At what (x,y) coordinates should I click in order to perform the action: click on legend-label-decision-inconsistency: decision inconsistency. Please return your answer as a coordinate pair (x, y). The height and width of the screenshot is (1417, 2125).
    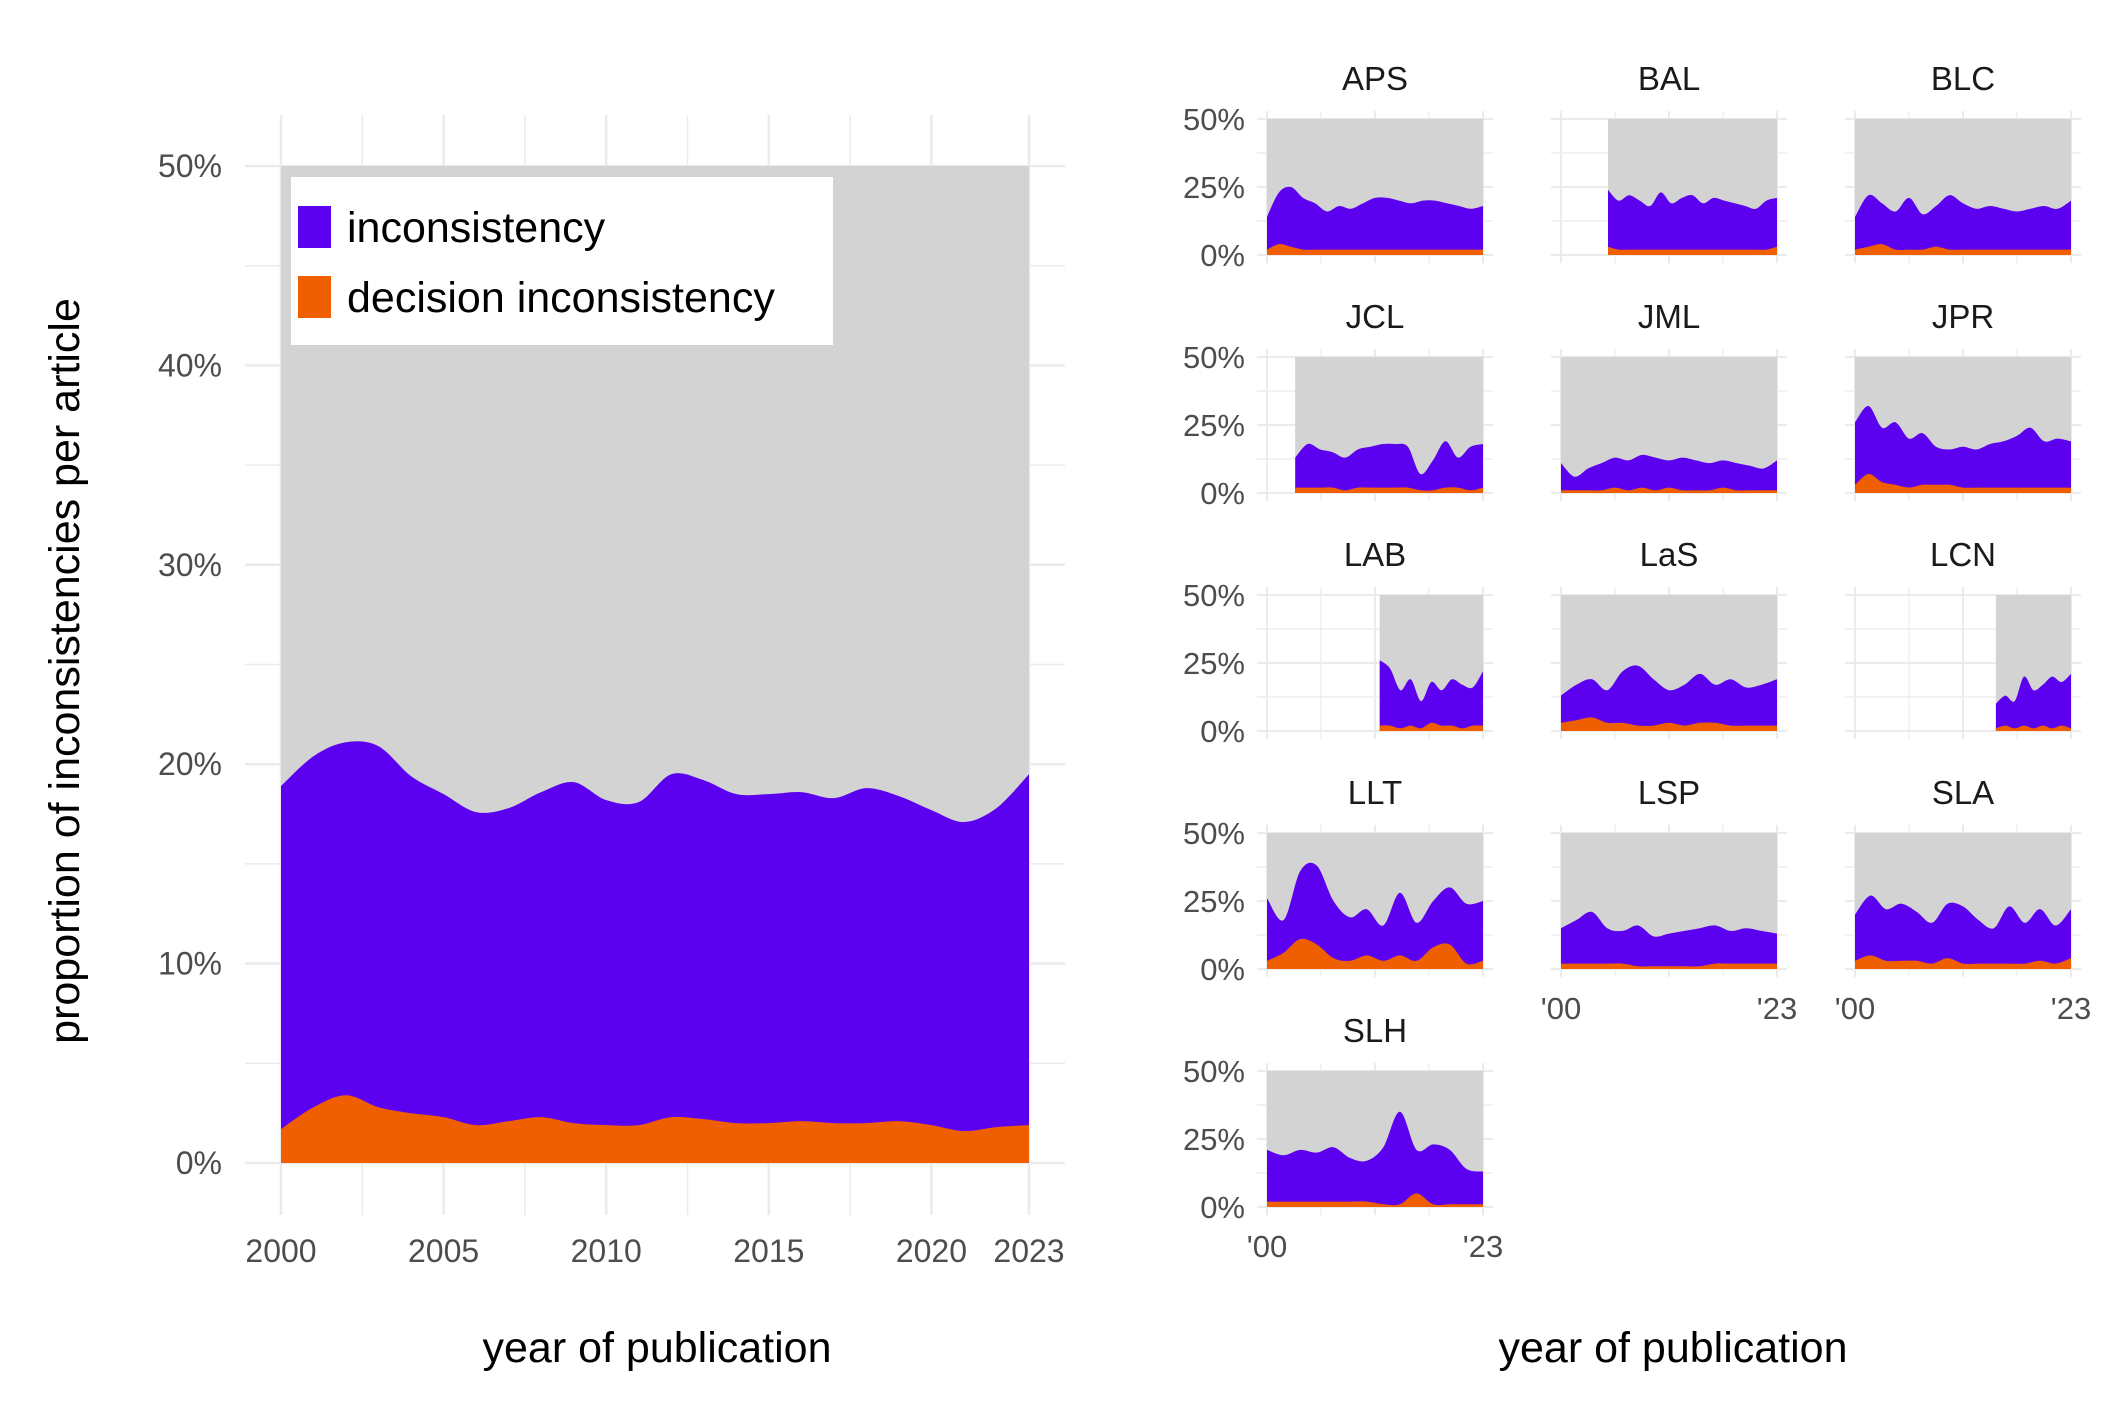
    Looking at the image, I should click on (561, 298).